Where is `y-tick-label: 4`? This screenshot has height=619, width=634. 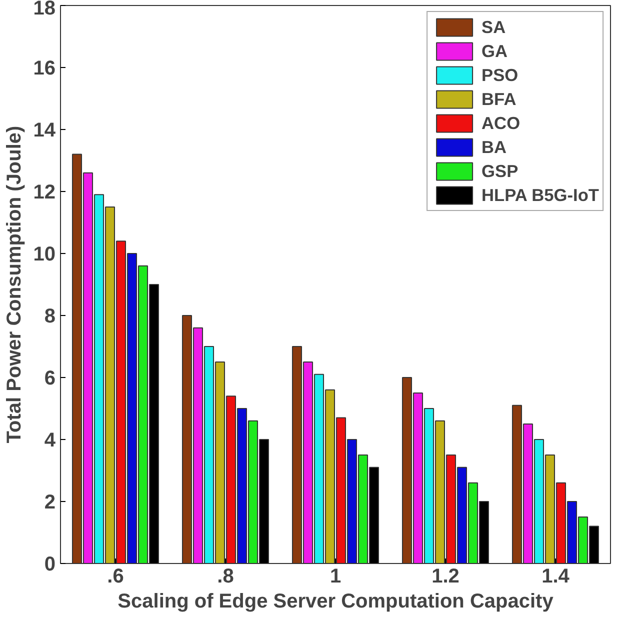 y-tick-label: 4 is located at coordinates (50, 441).